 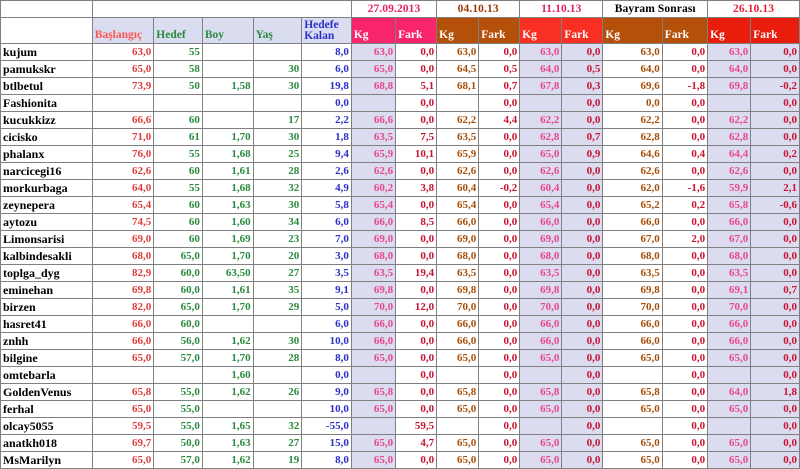 I want to click on cell-fark-0: 12,0, so click(x=416, y=307).